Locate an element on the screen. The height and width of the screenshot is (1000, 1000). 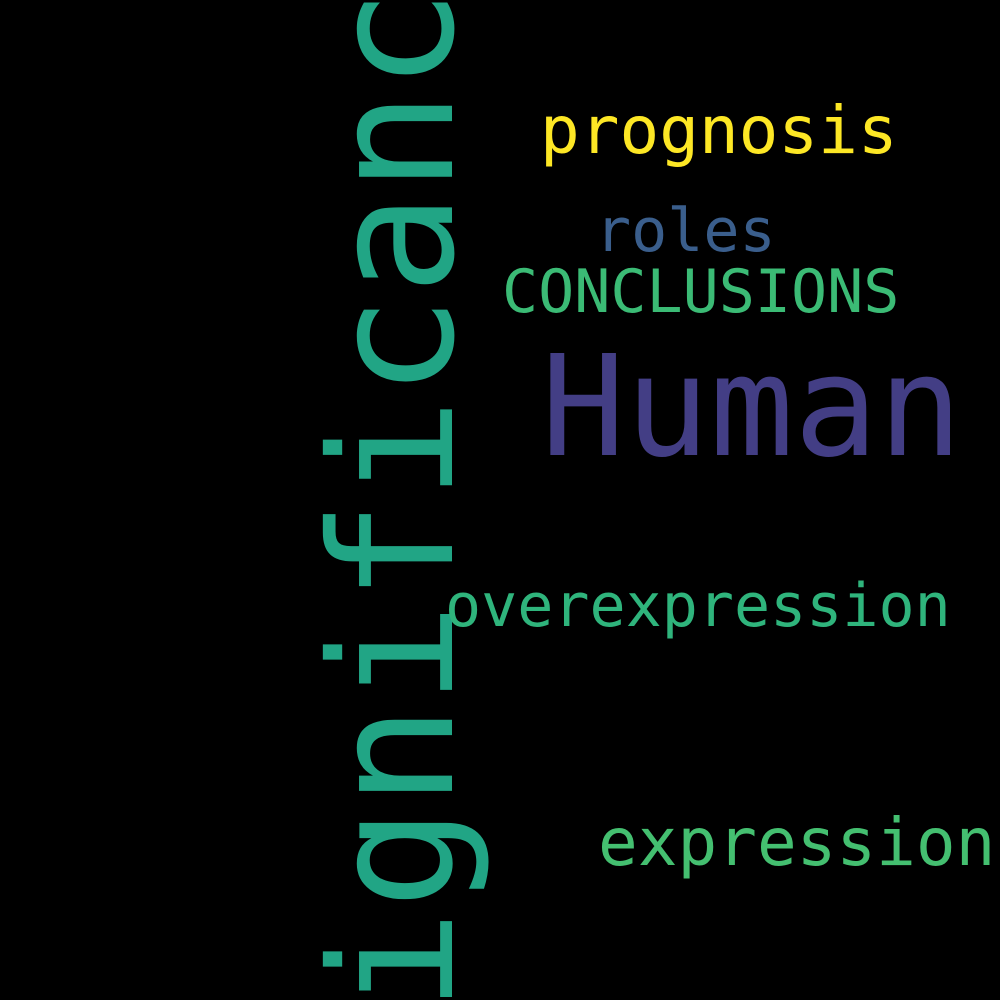
word-expression: expression is located at coordinates (797, 842).